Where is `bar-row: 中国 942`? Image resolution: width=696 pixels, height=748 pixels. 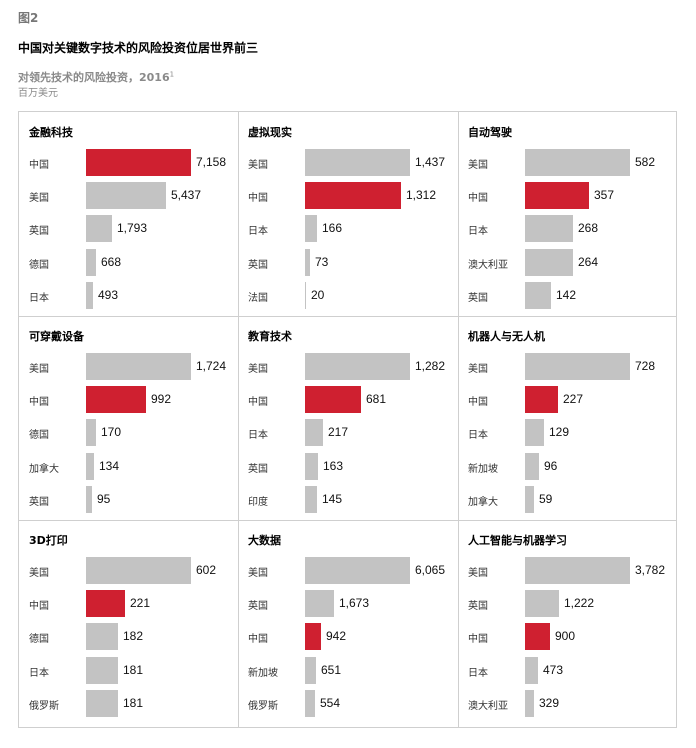 bar-row: 中国 942 is located at coordinates (348, 637).